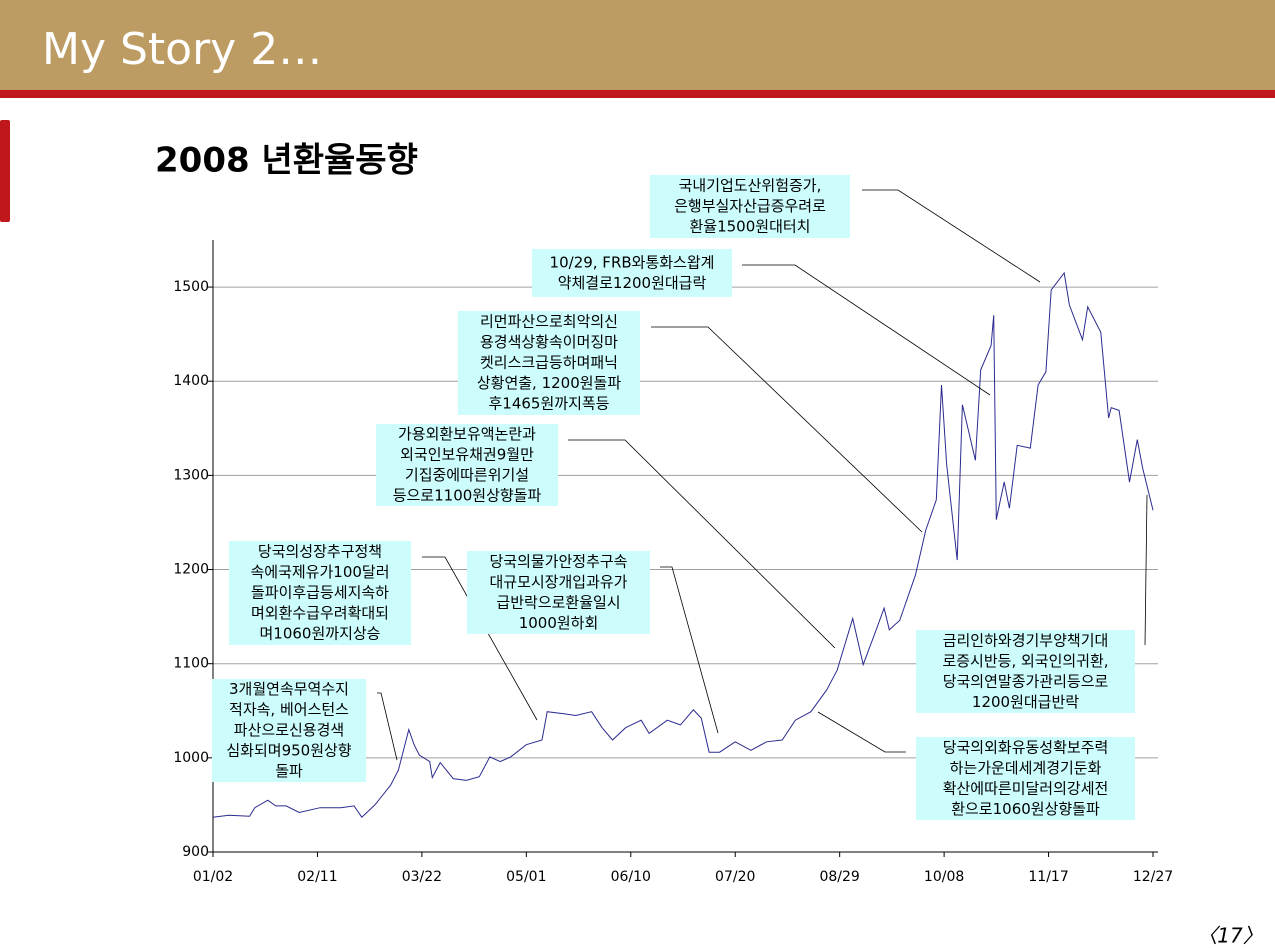 The image size is (1275, 948). What do you see at coordinates (191, 664) in the screenshot?
I see `y-tick-label: 1100` at bounding box center [191, 664].